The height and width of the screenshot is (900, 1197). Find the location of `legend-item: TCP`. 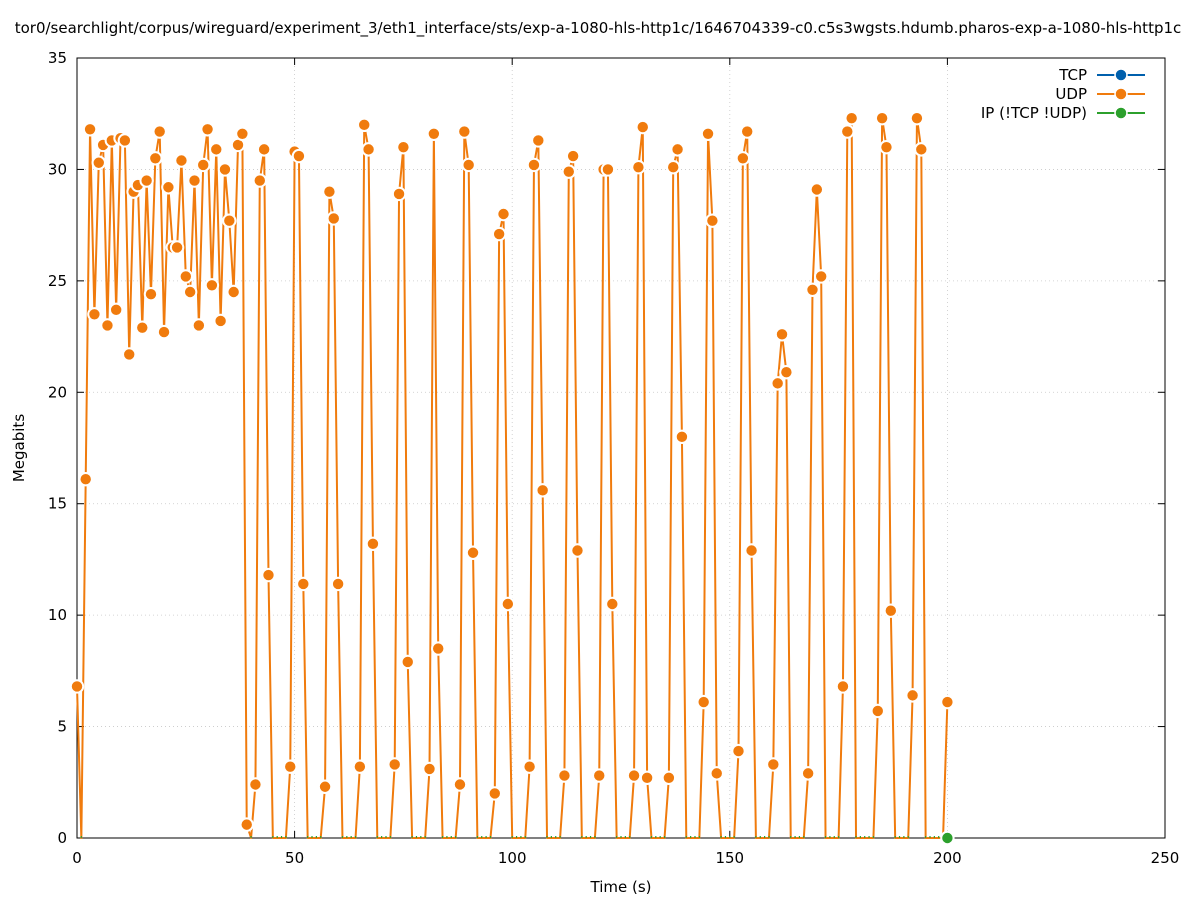

legend-item: TCP is located at coordinates (1101, 75).